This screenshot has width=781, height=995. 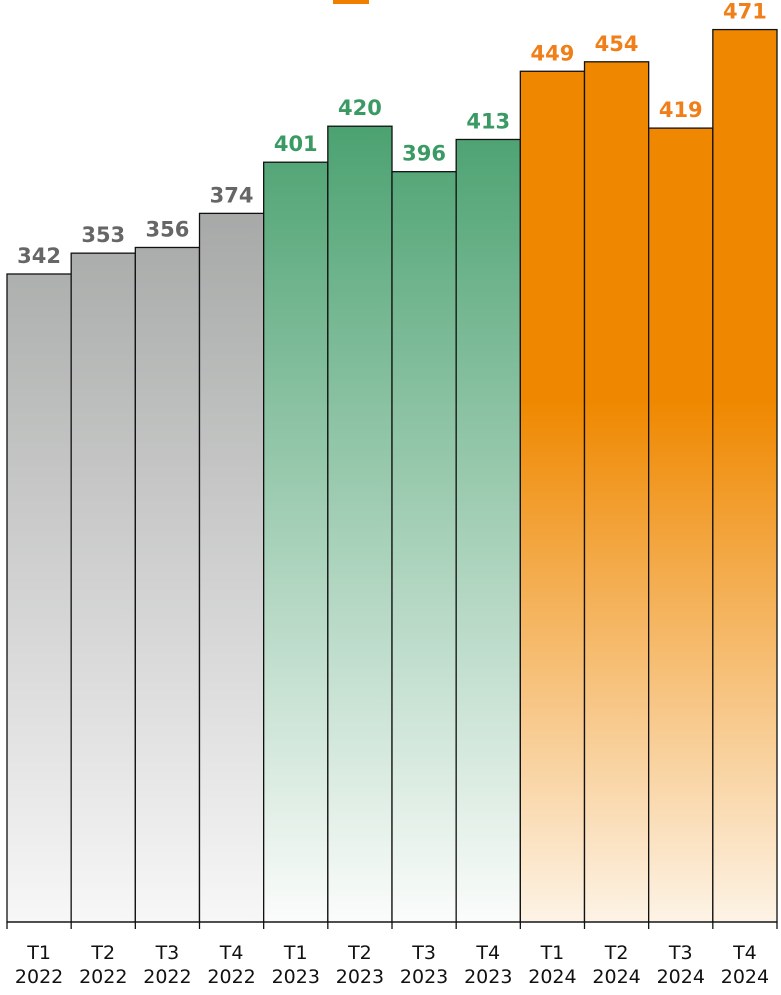 I want to click on tick-label-t1-2023: T1 2023, so click(x=296, y=965).